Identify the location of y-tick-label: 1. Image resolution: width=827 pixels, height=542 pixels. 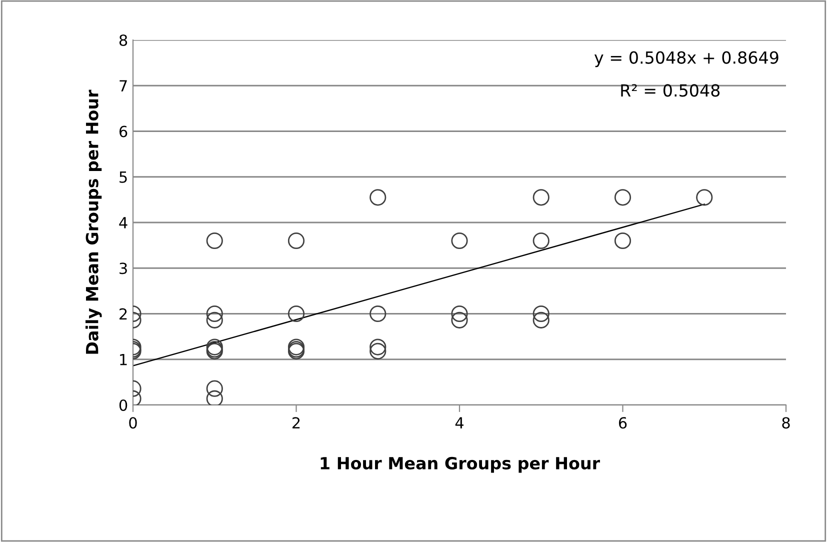
(123, 360).